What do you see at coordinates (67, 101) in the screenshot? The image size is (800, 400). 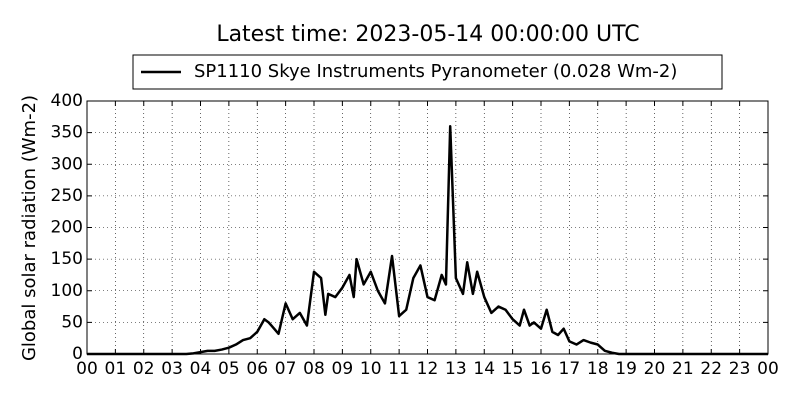 I see `y-tick-label: 400` at bounding box center [67, 101].